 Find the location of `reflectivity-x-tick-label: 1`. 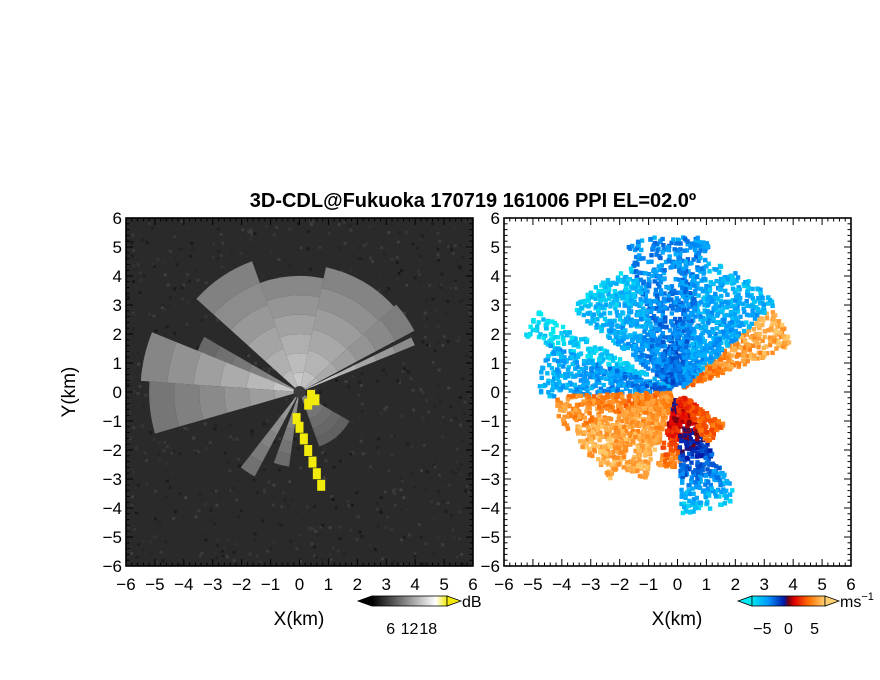

reflectivity-x-tick-label: 1 is located at coordinates (328, 584).